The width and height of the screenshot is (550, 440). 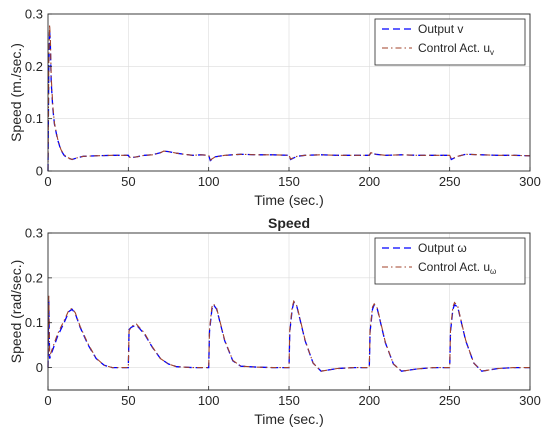 I want to click on legend-label: Control Act. uω, so click(x=457, y=268).